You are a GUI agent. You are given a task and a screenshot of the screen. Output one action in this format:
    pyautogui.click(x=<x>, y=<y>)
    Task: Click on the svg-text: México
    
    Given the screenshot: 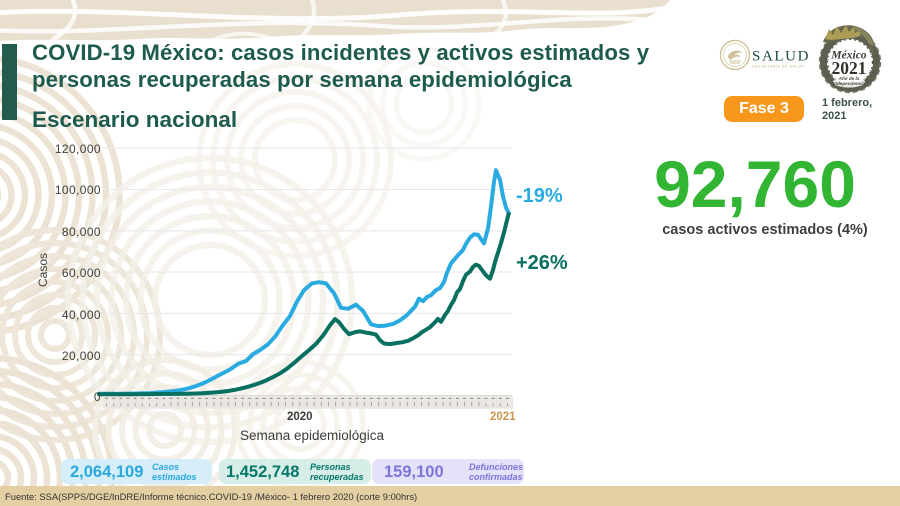 What is the action you would take?
    pyautogui.click(x=848, y=56)
    